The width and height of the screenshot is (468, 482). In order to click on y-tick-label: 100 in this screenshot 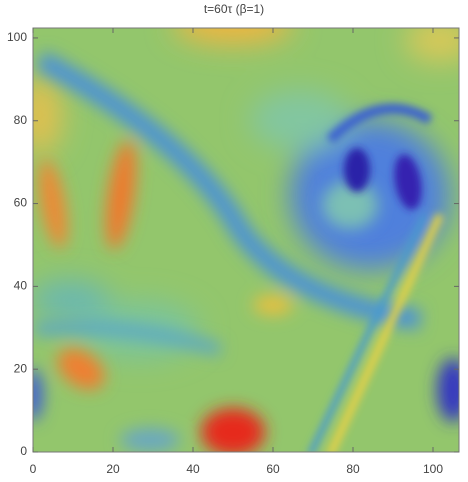, I will do `click(17, 37)`.